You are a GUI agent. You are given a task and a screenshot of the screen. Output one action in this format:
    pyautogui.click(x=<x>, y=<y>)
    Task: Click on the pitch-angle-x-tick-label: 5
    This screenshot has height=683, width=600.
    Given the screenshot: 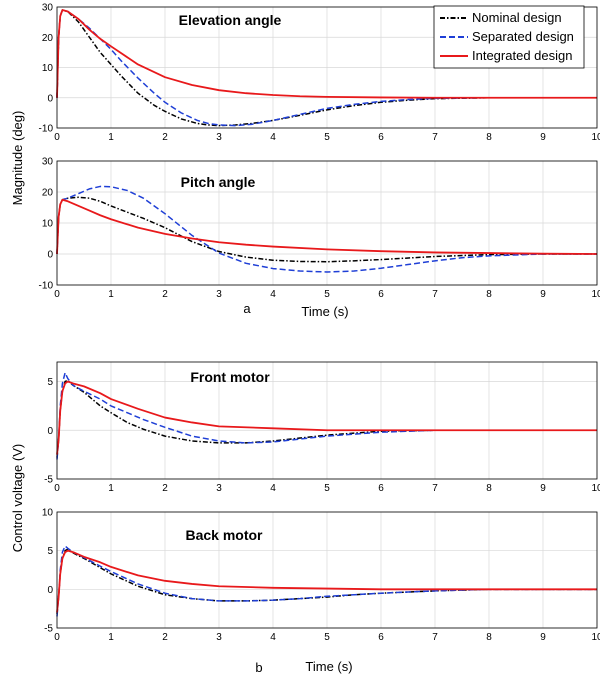 What is the action you would take?
    pyautogui.click(x=327, y=294)
    